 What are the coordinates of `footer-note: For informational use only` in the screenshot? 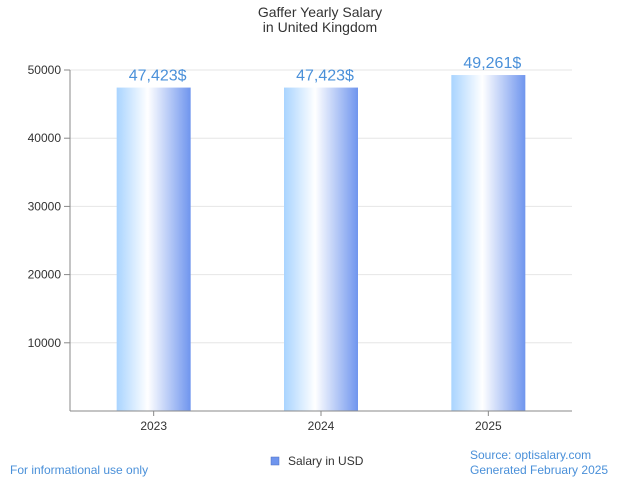 It's located at (79, 470).